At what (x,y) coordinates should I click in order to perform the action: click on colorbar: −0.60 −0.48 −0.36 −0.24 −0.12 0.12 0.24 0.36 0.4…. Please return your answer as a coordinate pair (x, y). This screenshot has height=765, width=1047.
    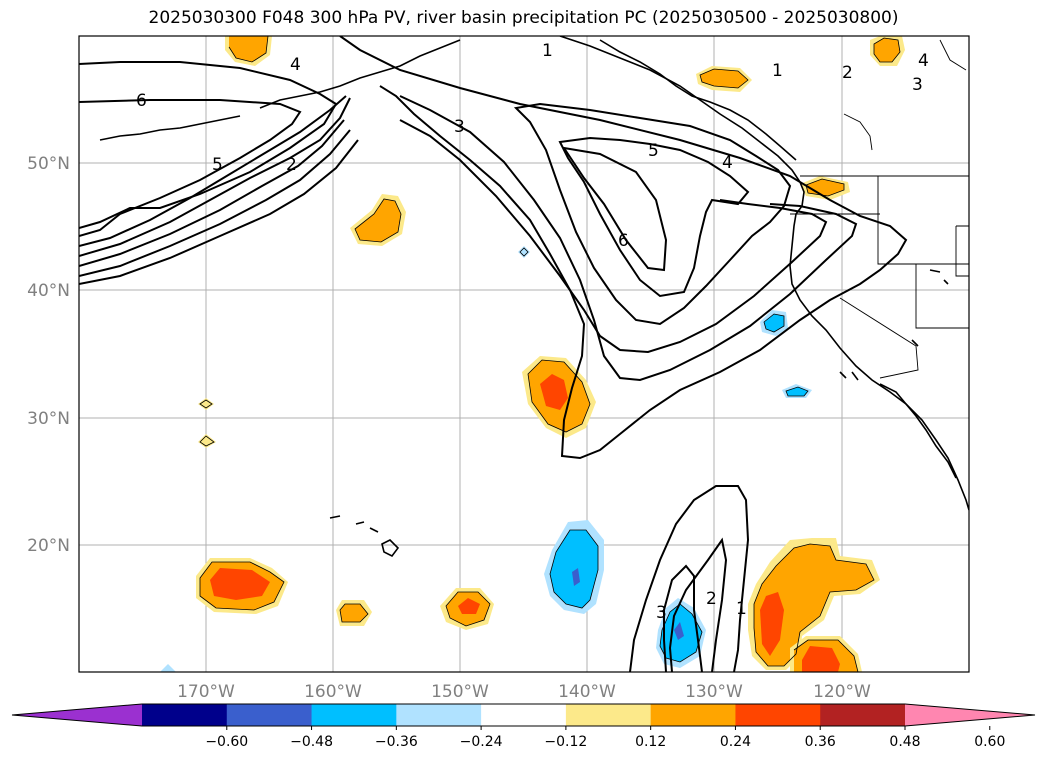
    Looking at the image, I should click on (523, 726).